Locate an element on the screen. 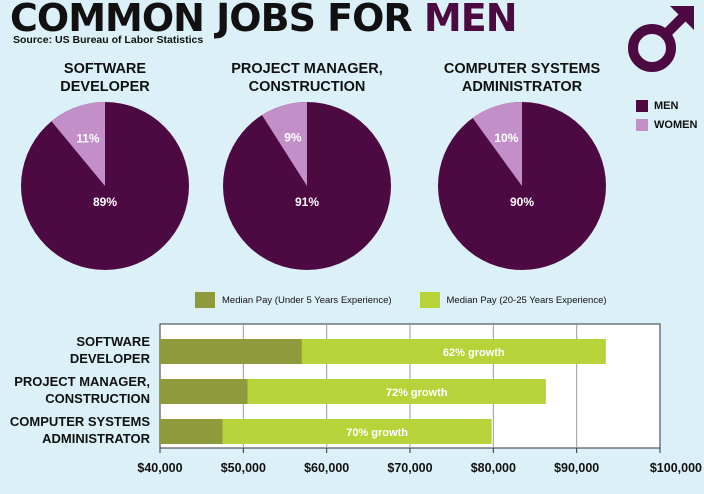  legend-item-under5: Median Pay (Under 5 Years Experience) is located at coordinates (293, 300).